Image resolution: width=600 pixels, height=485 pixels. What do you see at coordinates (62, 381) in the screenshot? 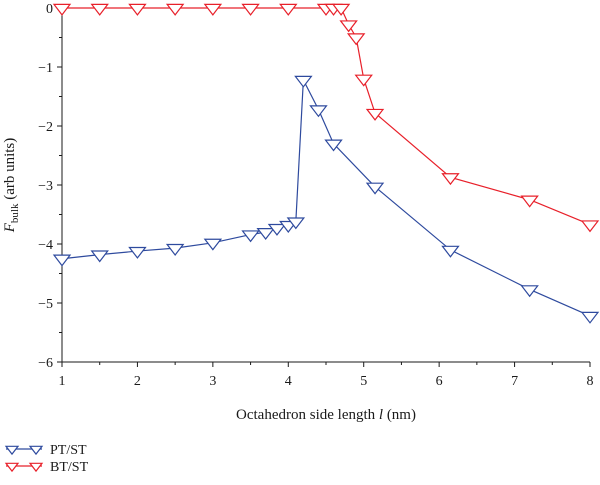
I see `x-tick-label: 1` at bounding box center [62, 381].